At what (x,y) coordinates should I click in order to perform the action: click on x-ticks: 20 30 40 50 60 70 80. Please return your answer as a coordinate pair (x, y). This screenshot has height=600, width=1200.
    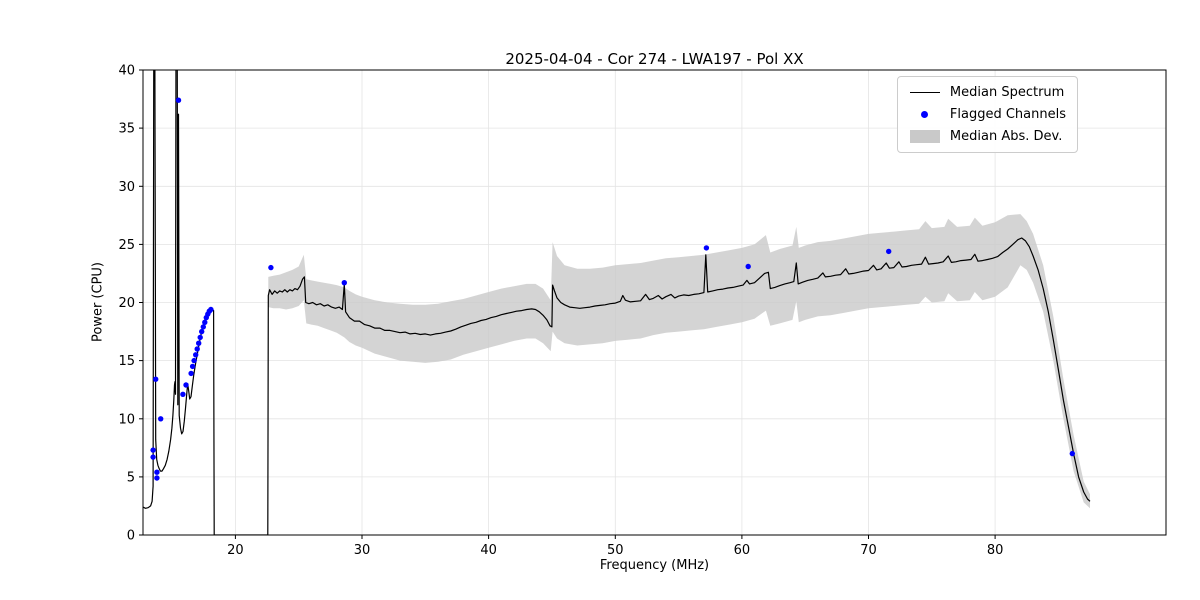
    Looking at the image, I should click on (615, 546).